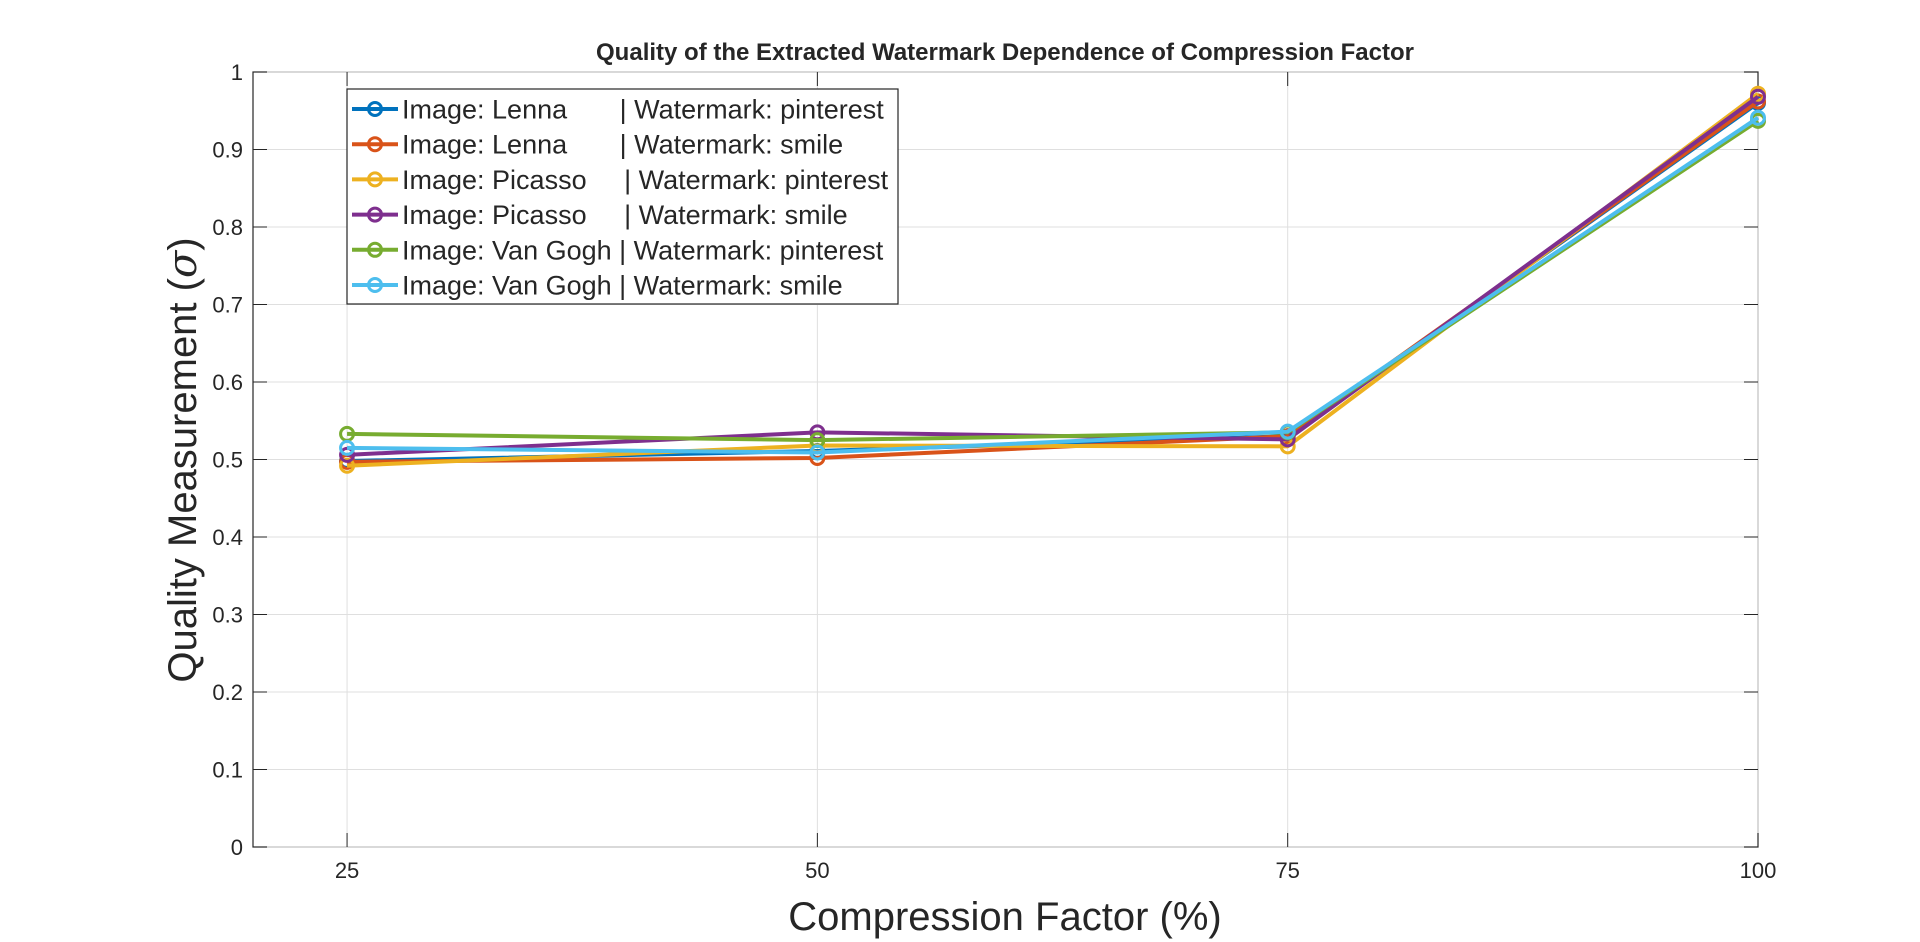  Describe the element at coordinates (227, 227) in the screenshot. I see `y-tick-label: 0.8` at that location.